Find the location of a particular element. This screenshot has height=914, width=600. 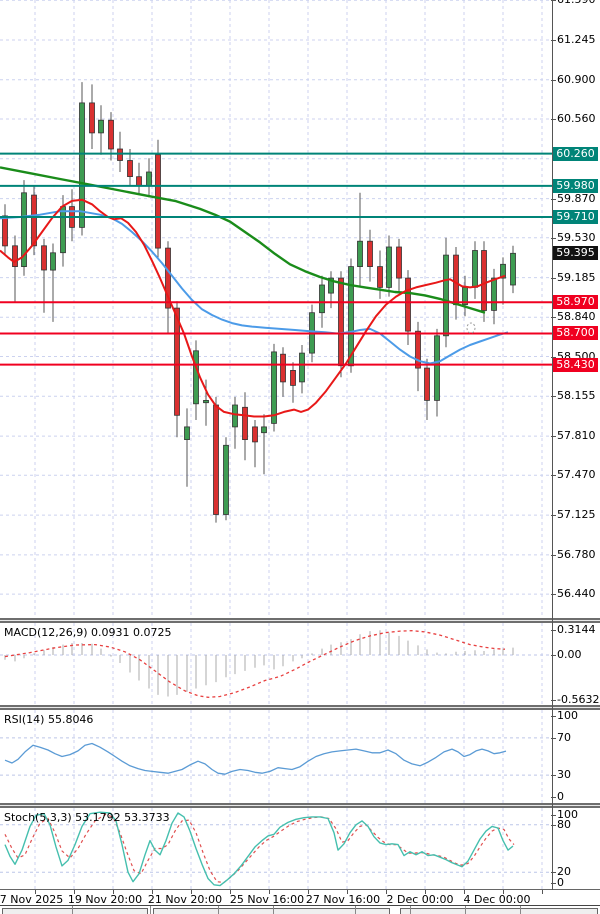

rsi-panel-canvas is located at coordinates (276, 756).